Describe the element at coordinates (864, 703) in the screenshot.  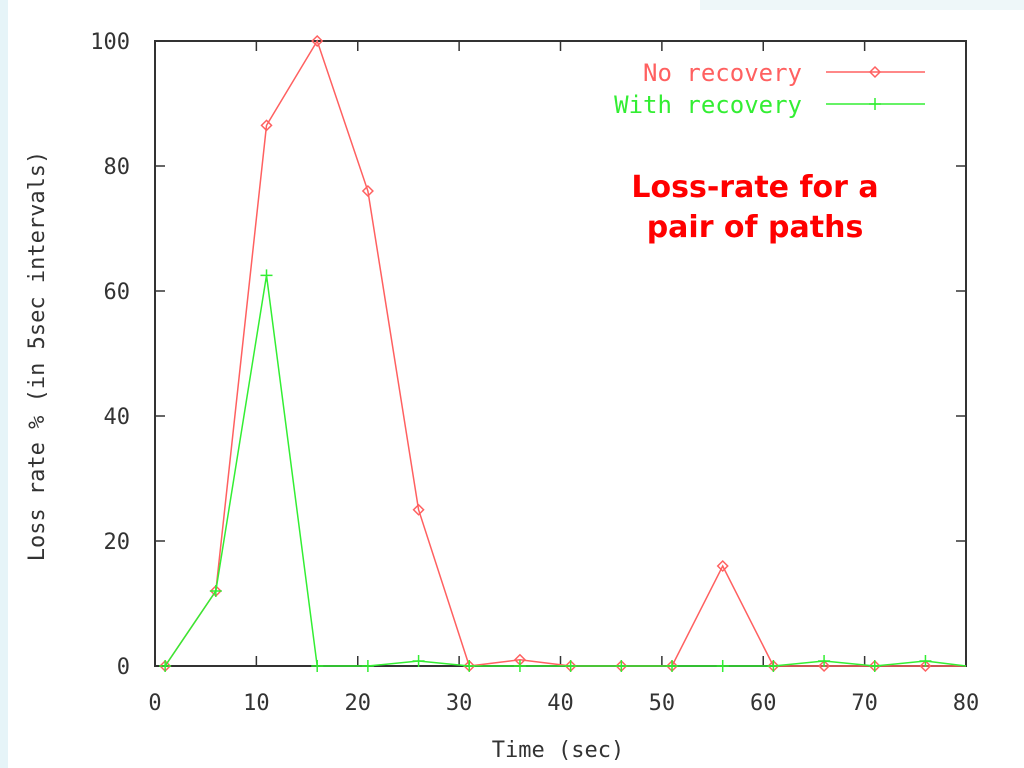
I see `x-tick-label: 70` at that location.